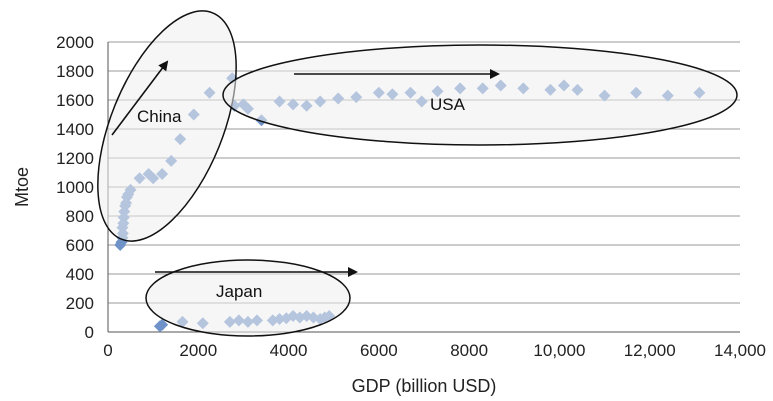  I want to click on data-point-japan, so click(162, 324).